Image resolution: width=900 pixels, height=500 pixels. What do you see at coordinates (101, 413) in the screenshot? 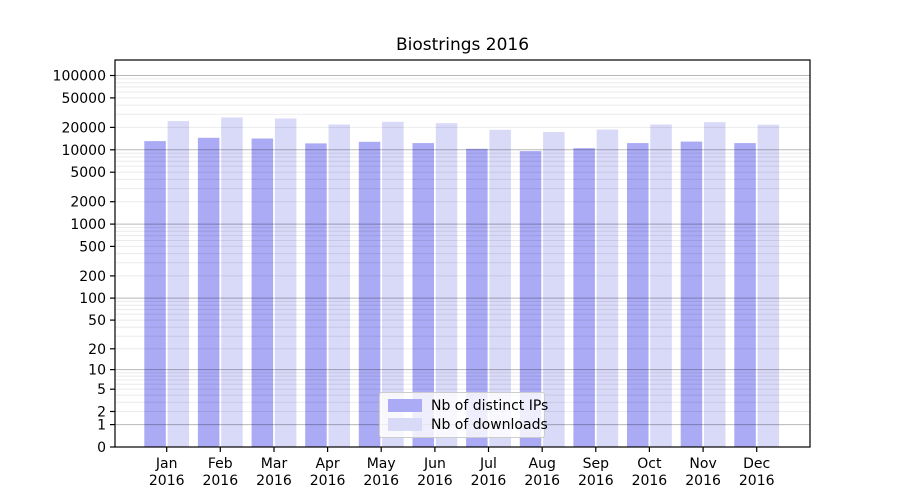
I see `y-tick-label: 2` at bounding box center [101, 413].